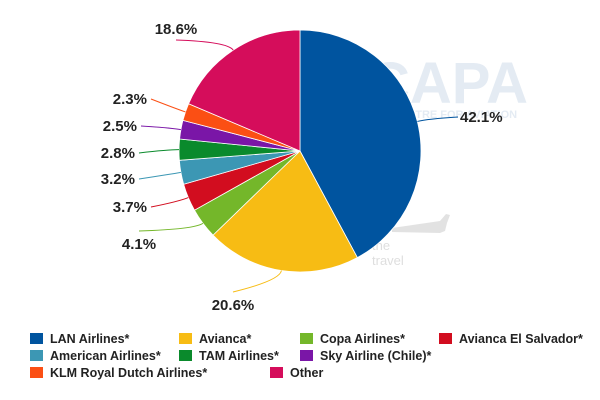  I want to click on legend-item: LAN Airlines*, so click(104, 339).